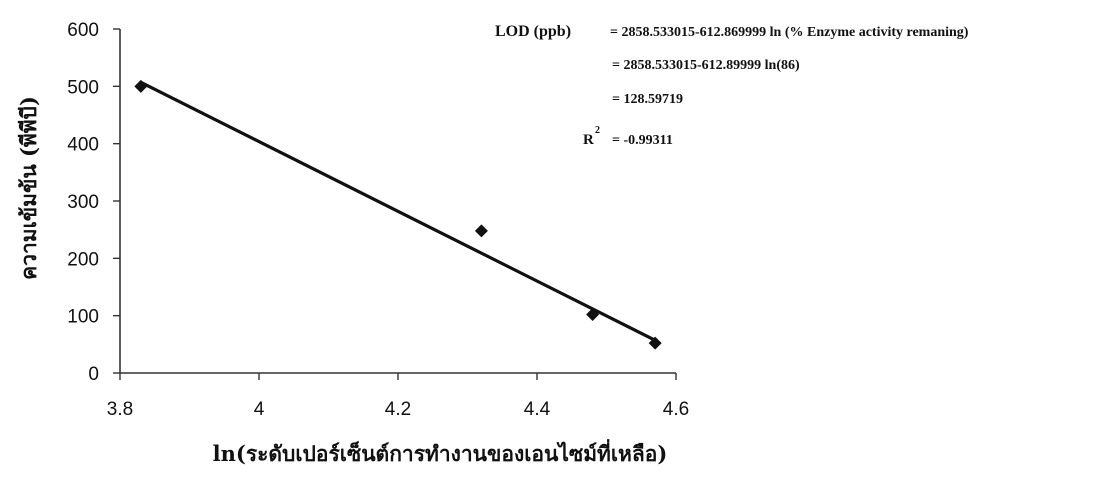 Image resolution: width=1098 pixels, height=477 pixels. I want to click on lod-label: LOD (ppb), so click(533, 31).